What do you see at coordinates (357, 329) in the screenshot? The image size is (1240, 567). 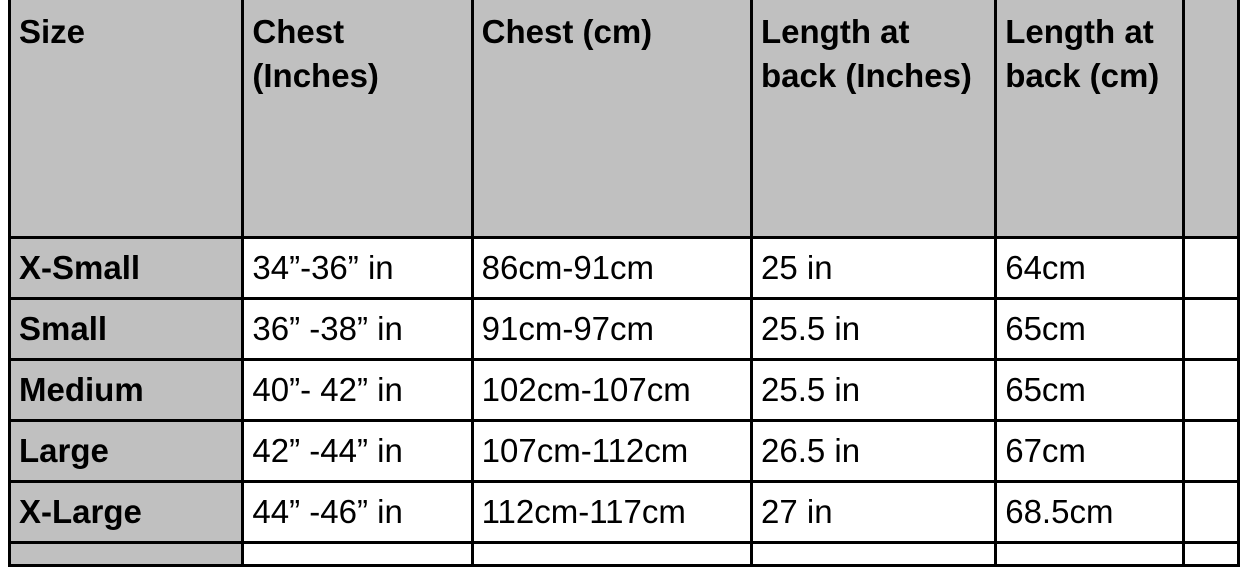 I see `chest-inches-cell: 36” -38” in` at bounding box center [357, 329].